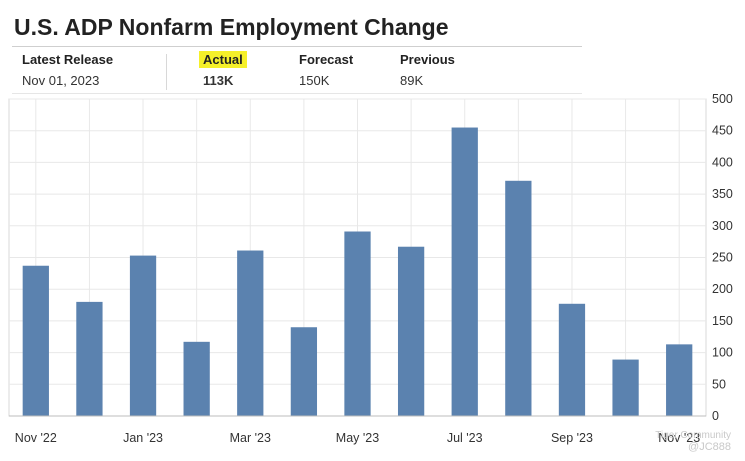 The height and width of the screenshot is (461, 745). Describe the element at coordinates (709, 447) in the screenshot. I see `watermark-line2: @JC888` at that location.